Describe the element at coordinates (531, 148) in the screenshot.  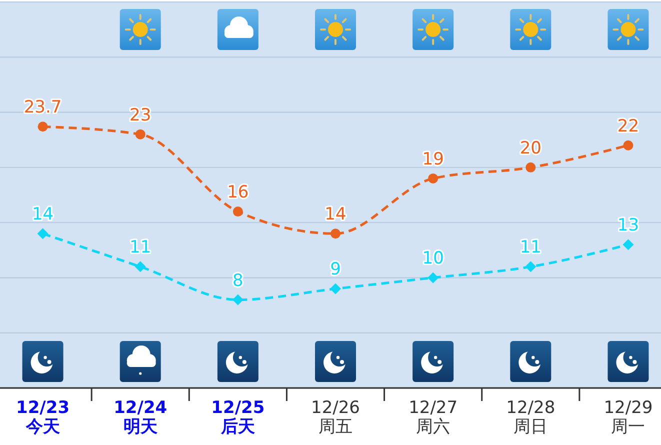
I see `data-label: 20` at that location.